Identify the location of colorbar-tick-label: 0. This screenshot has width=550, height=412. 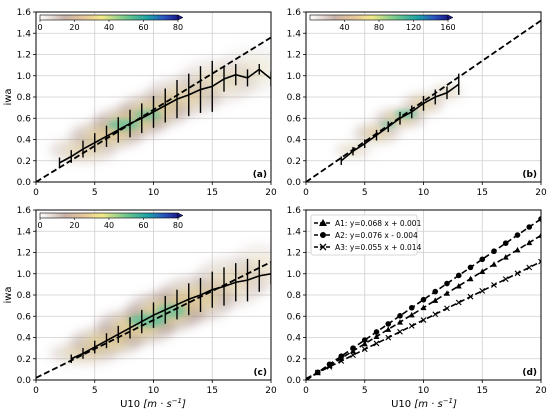
(39, 225).